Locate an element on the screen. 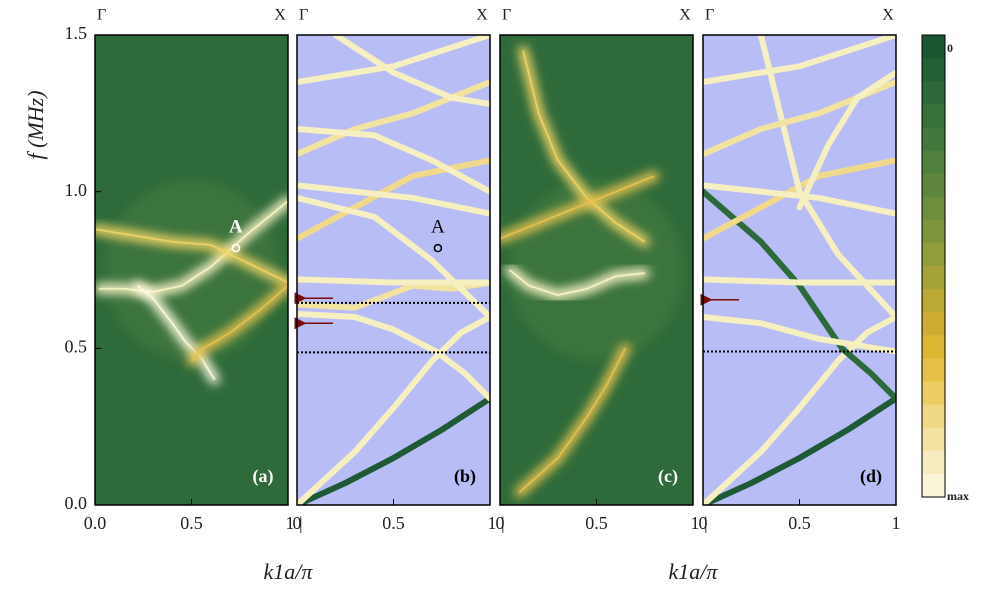 Image resolution: width=987 pixels, height=597 pixels. colorbar-label: max is located at coordinates (958, 496).